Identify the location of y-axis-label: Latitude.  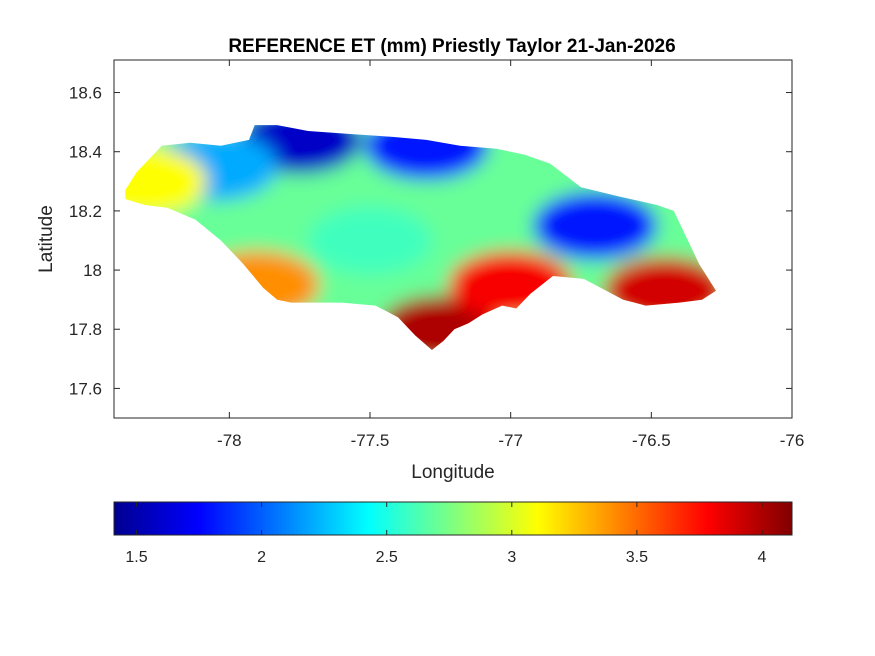
(46, 239).